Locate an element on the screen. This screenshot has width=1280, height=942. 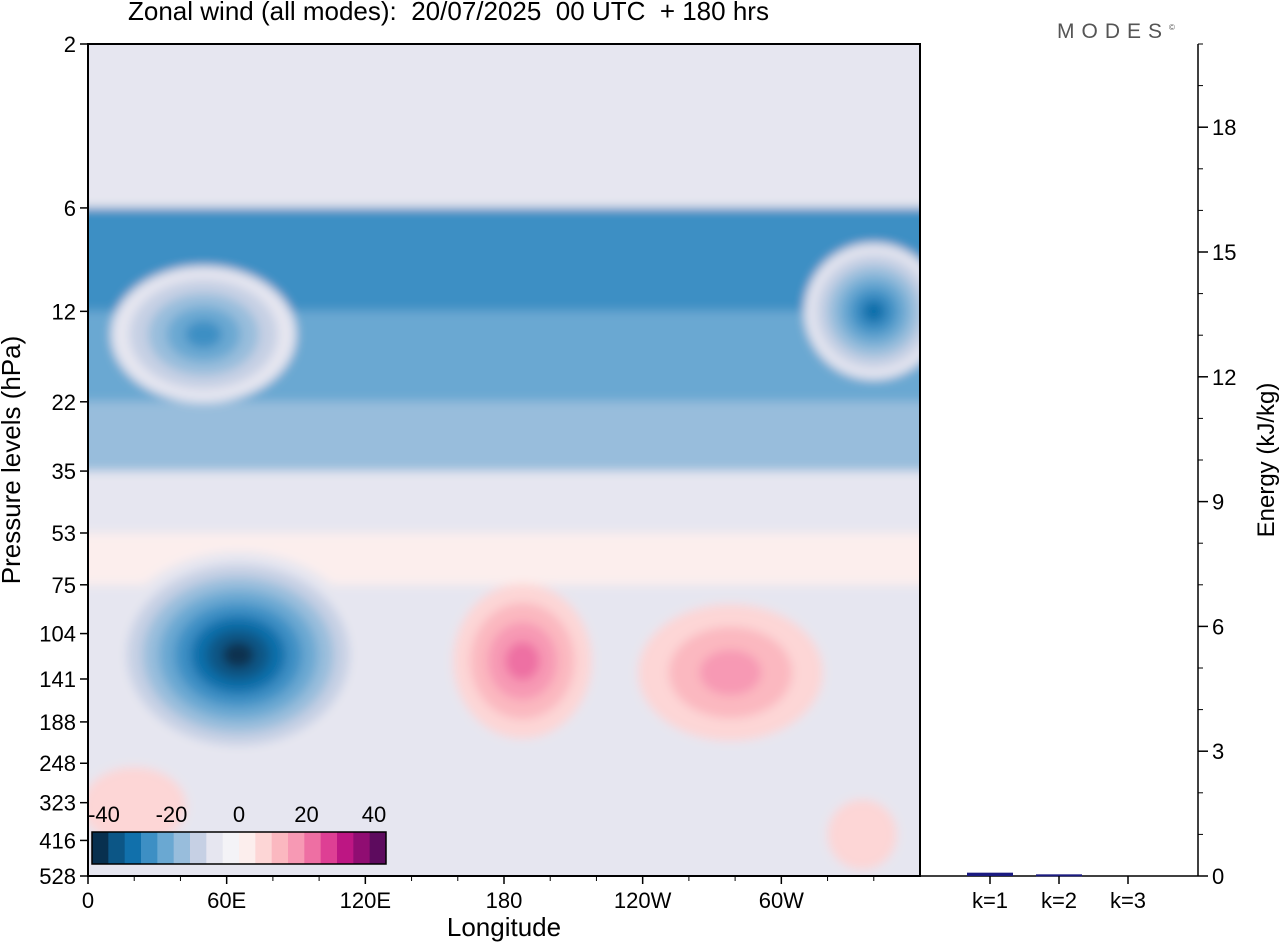
energy-y-tick-label: 3 is located at coordinates (1218, 751).